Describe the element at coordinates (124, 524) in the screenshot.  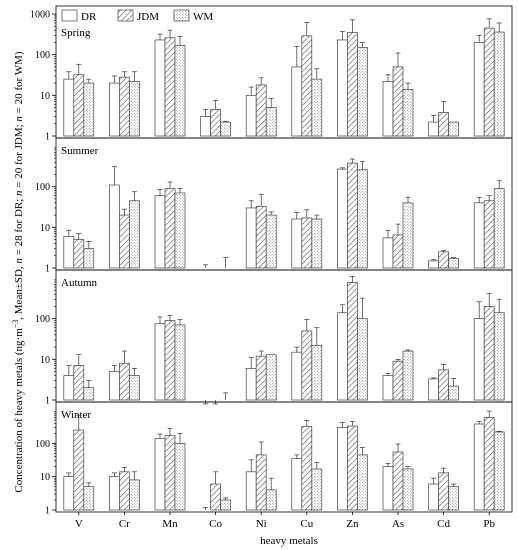
I see `x-tick-label-cr: Cr` at that location.